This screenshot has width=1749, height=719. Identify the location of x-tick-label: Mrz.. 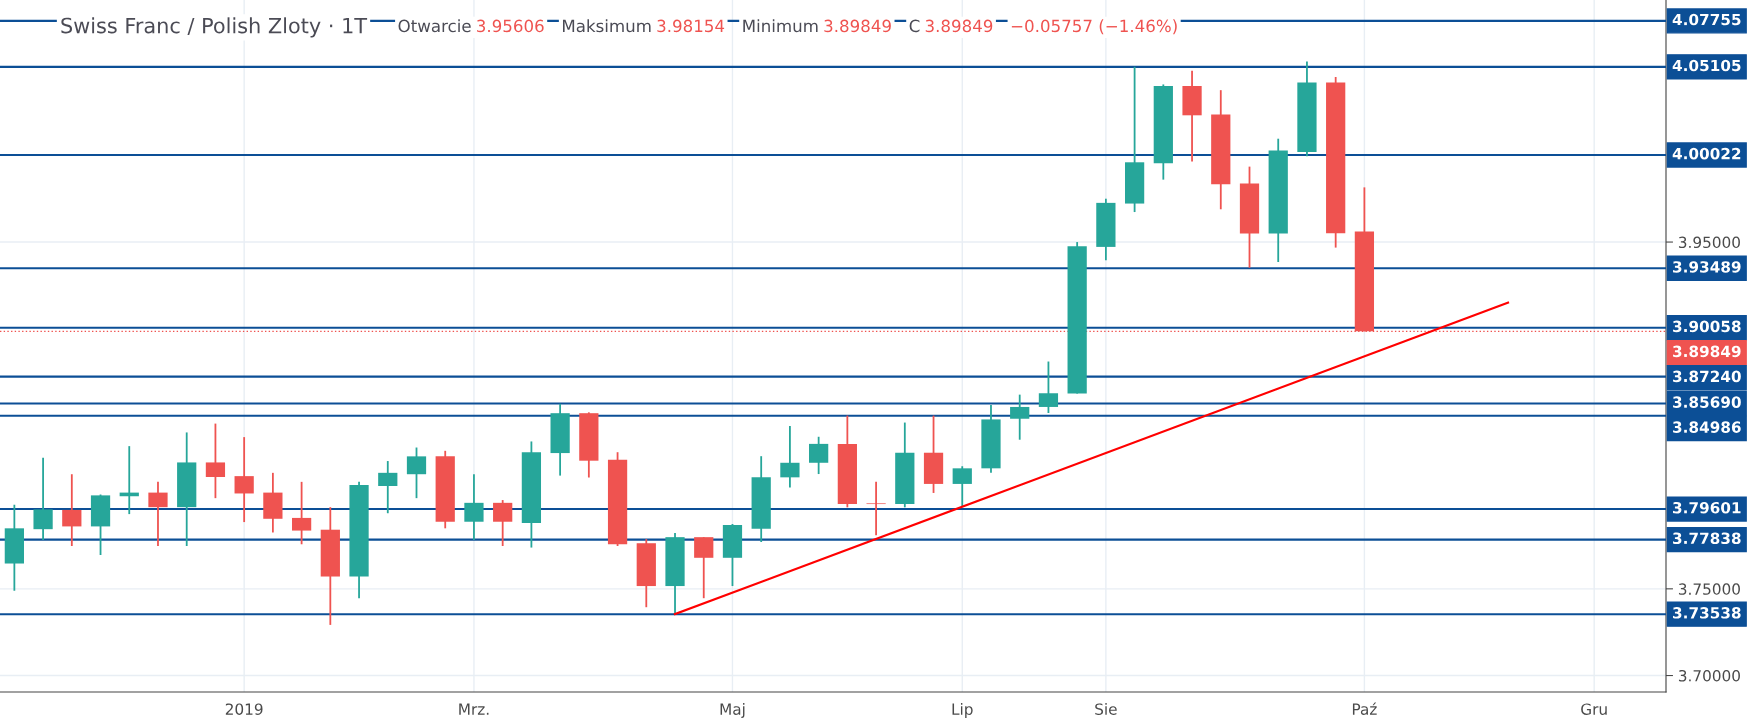
(474, 709).